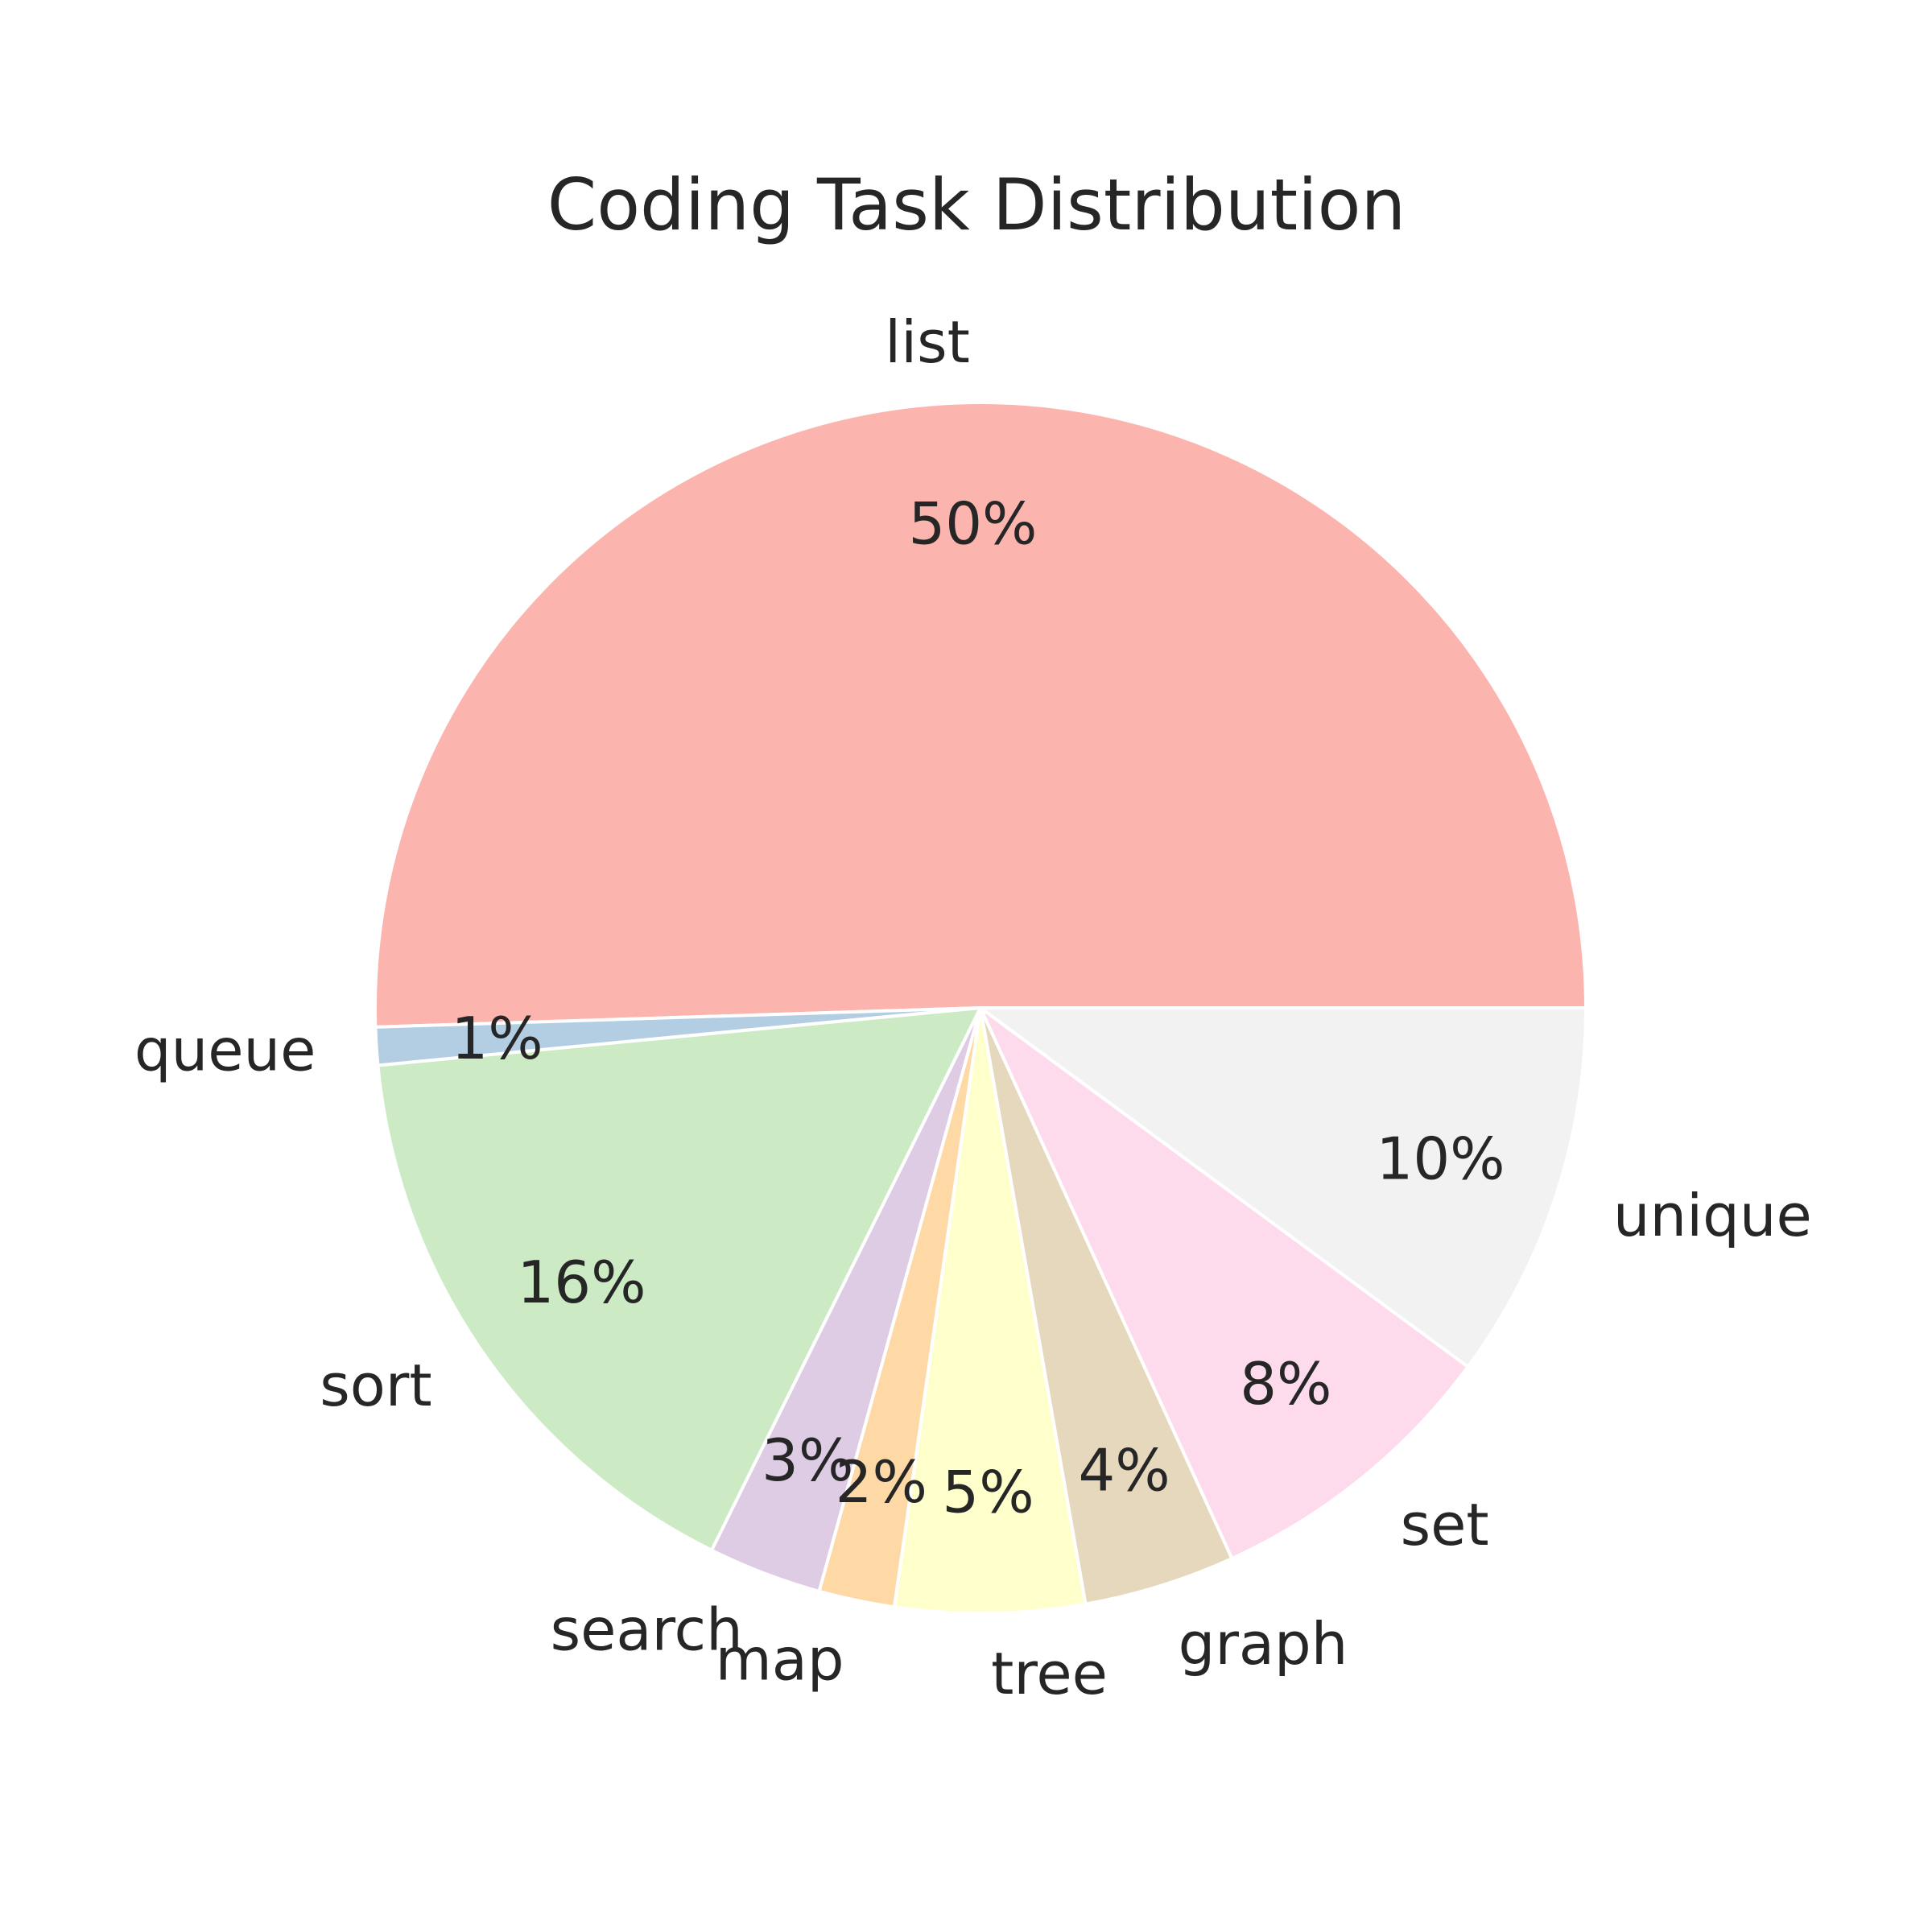 The width and height of the screenshot is (1932, 1932). Describe the element at coordinates (581, 1282) in the screenshot. I see `pct-label-sort: 16%` at that location.